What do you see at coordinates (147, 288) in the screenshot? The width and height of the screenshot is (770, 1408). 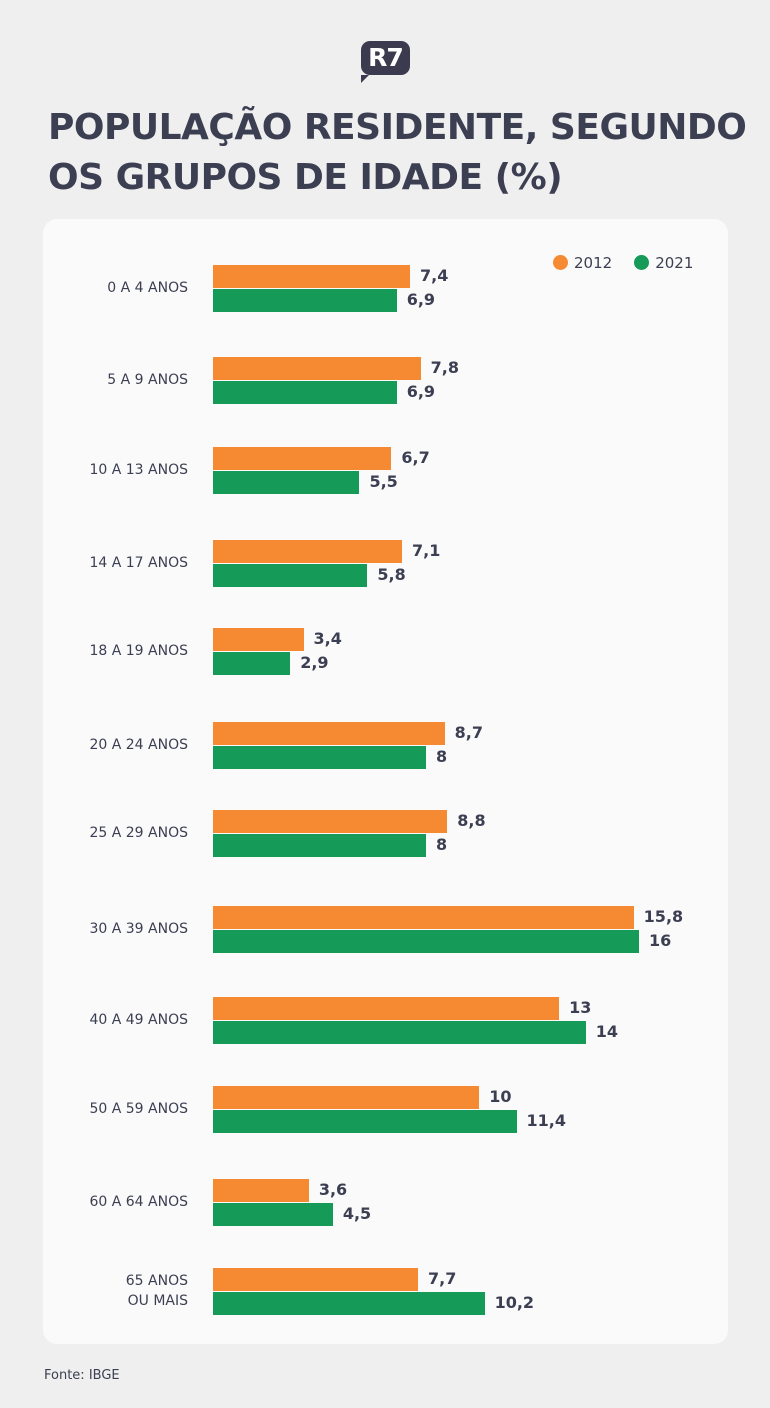 I see `category-label: 0 A 4 ANOS` at bounding box center [147, 288].